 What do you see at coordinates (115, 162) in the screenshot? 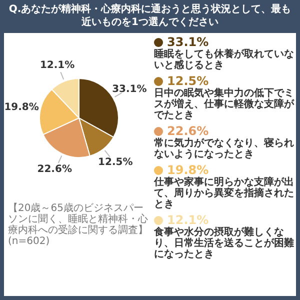
I see `data-label: 12.5%` at bounding box center [115, 162].